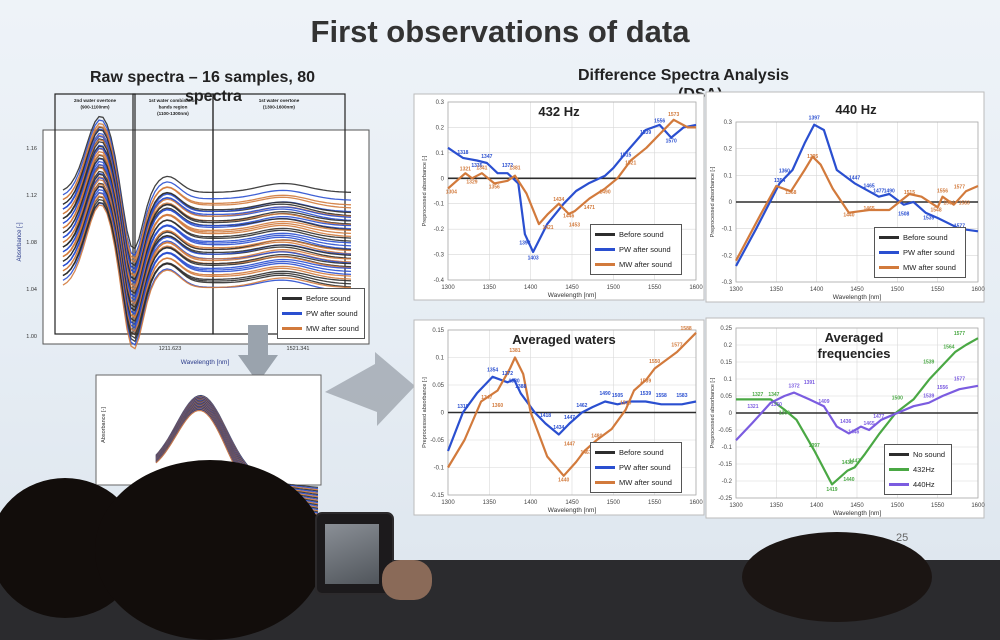 The height and width of the screenshot is (640, 1000). I want to click on data-label: 1397, so click(814, 446).